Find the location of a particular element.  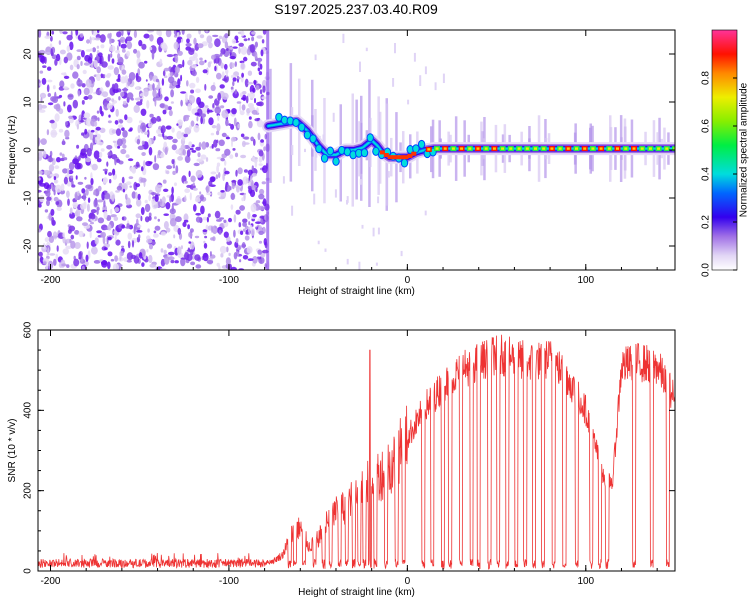

colorbar-frame is located at coordinates (724, 150).